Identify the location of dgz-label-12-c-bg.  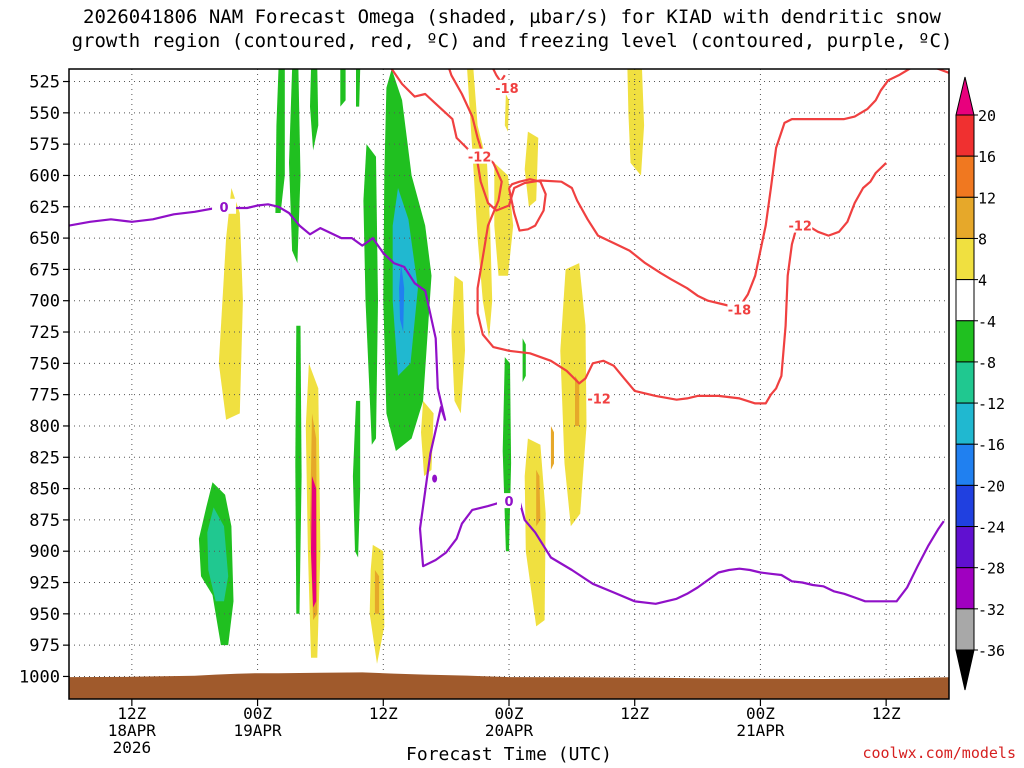
(800, 225).